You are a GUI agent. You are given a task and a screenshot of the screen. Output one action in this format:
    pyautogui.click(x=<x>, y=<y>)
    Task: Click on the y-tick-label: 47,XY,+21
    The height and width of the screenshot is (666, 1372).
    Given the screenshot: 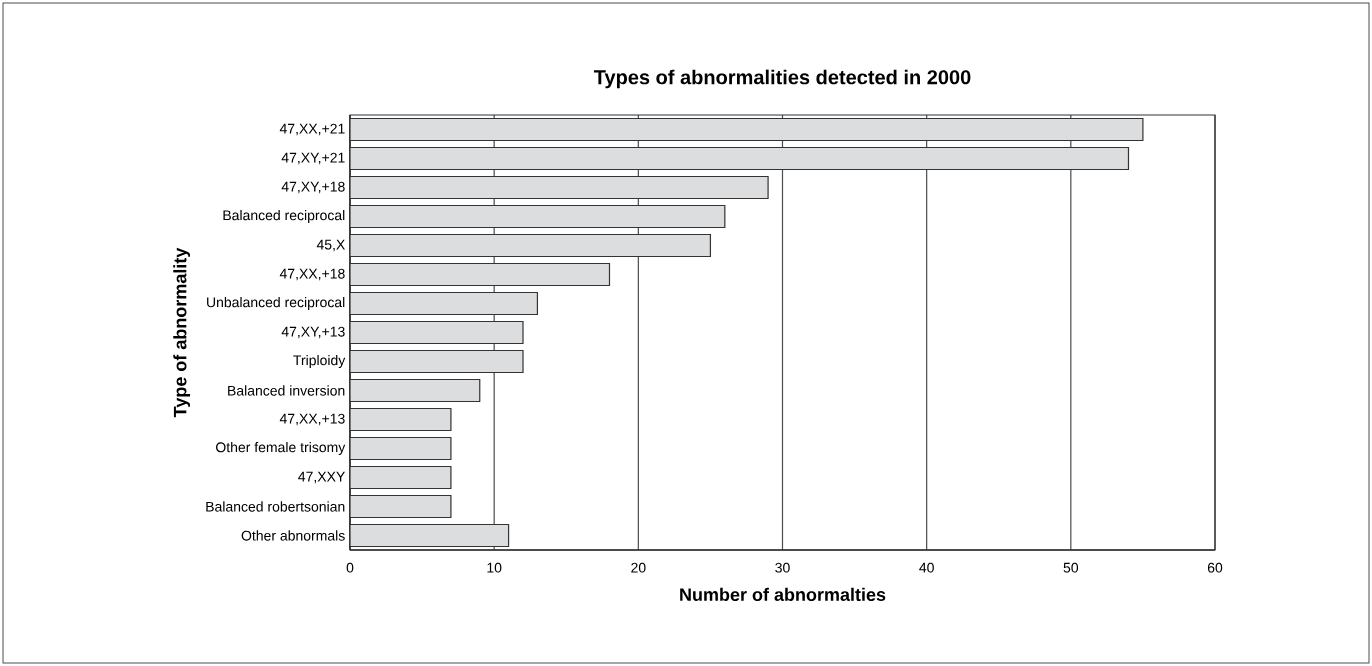 What is the action you would take?
    pyautogui.click(x=313, y=158)
    